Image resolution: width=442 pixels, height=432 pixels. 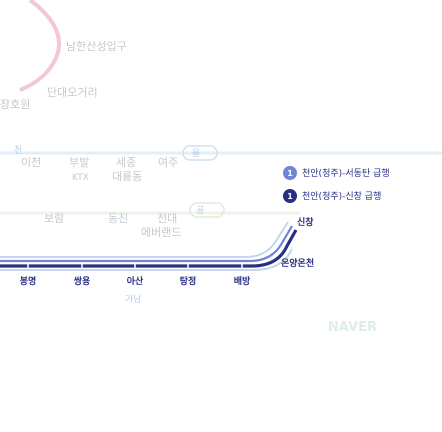 I want to click on legend-item-2: 1 천안(청주)-신창 급행, so click(x=332, y=196).